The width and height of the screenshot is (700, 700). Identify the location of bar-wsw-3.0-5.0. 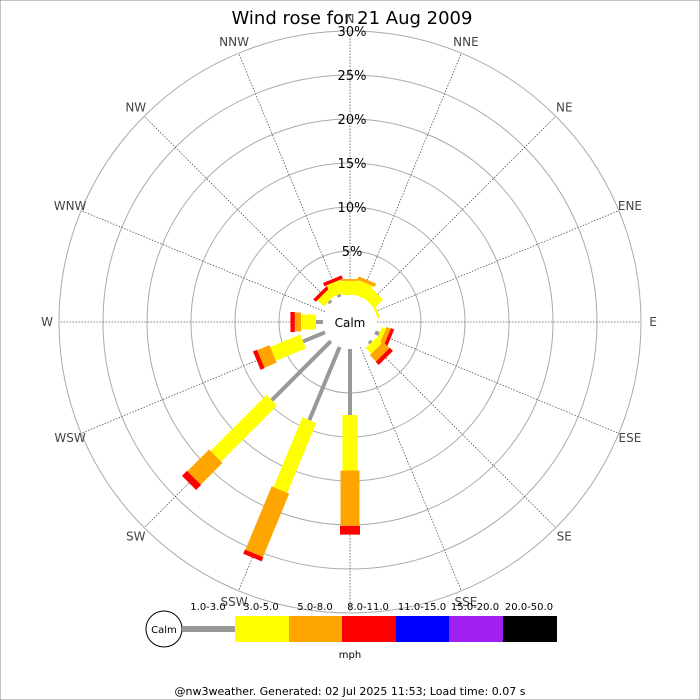
(288, 347).